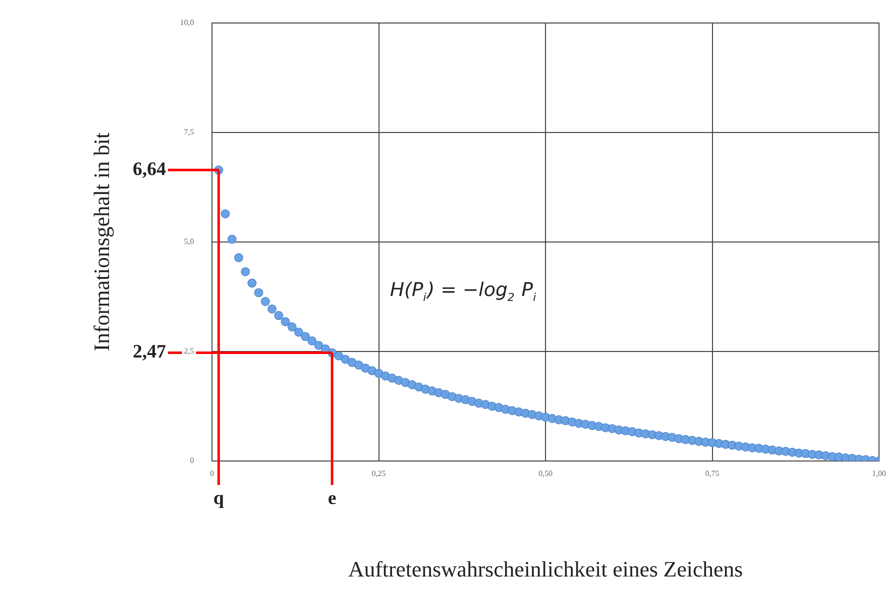  What do you see at coordinates (332, 498) in the screenshot?
I see `ref-line-label: e` at bounding box center [332, 498].